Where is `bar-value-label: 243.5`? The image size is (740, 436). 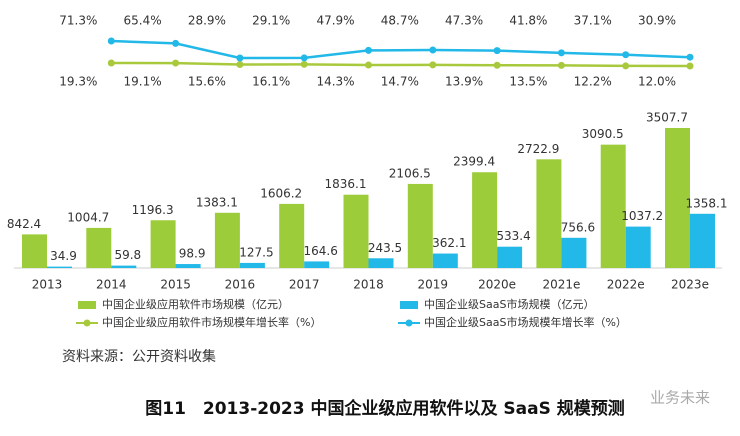 bar-value-label: 243.5 is located at coordinates (385, 248).